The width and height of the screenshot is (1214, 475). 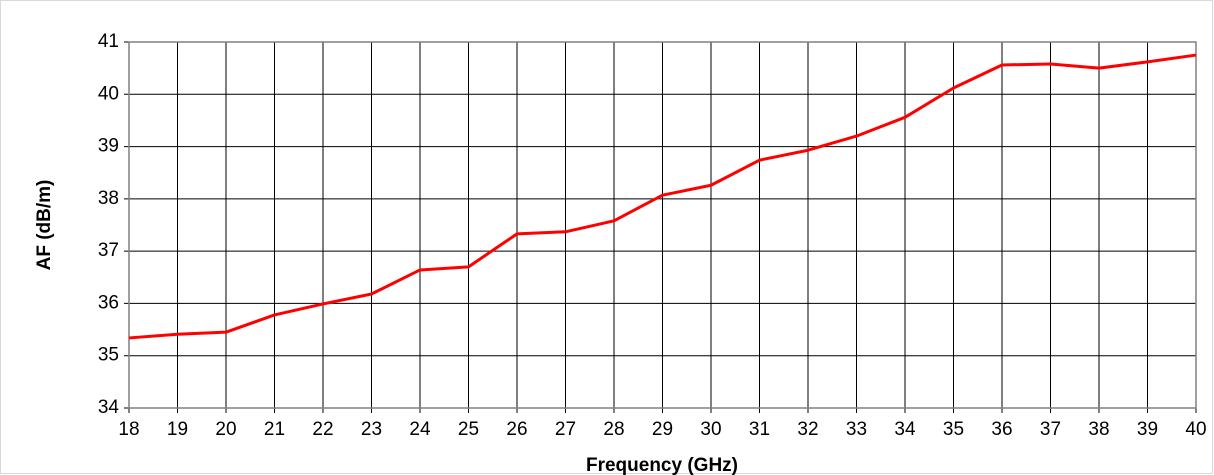 I want to click on x-tick-label: 35, so click(x=953, y=429).